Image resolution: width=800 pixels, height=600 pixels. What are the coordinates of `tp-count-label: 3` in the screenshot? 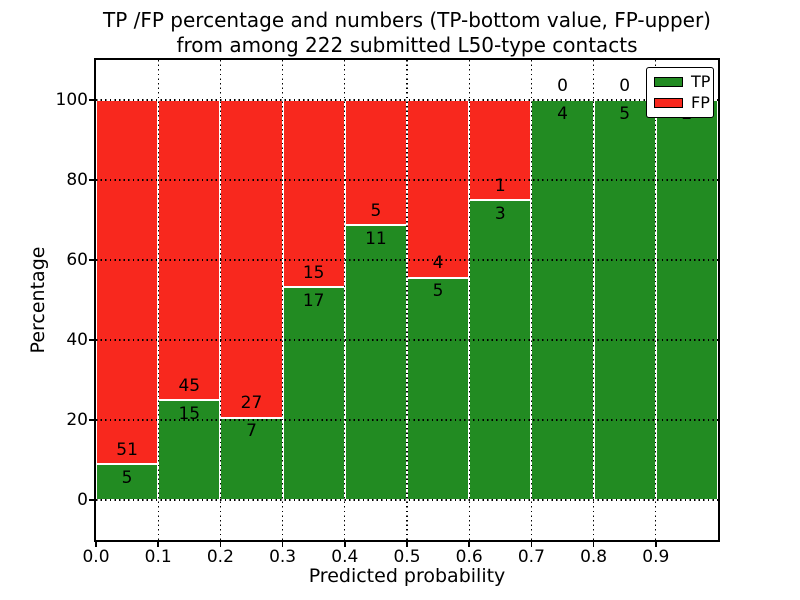 It's located at (500, 213).